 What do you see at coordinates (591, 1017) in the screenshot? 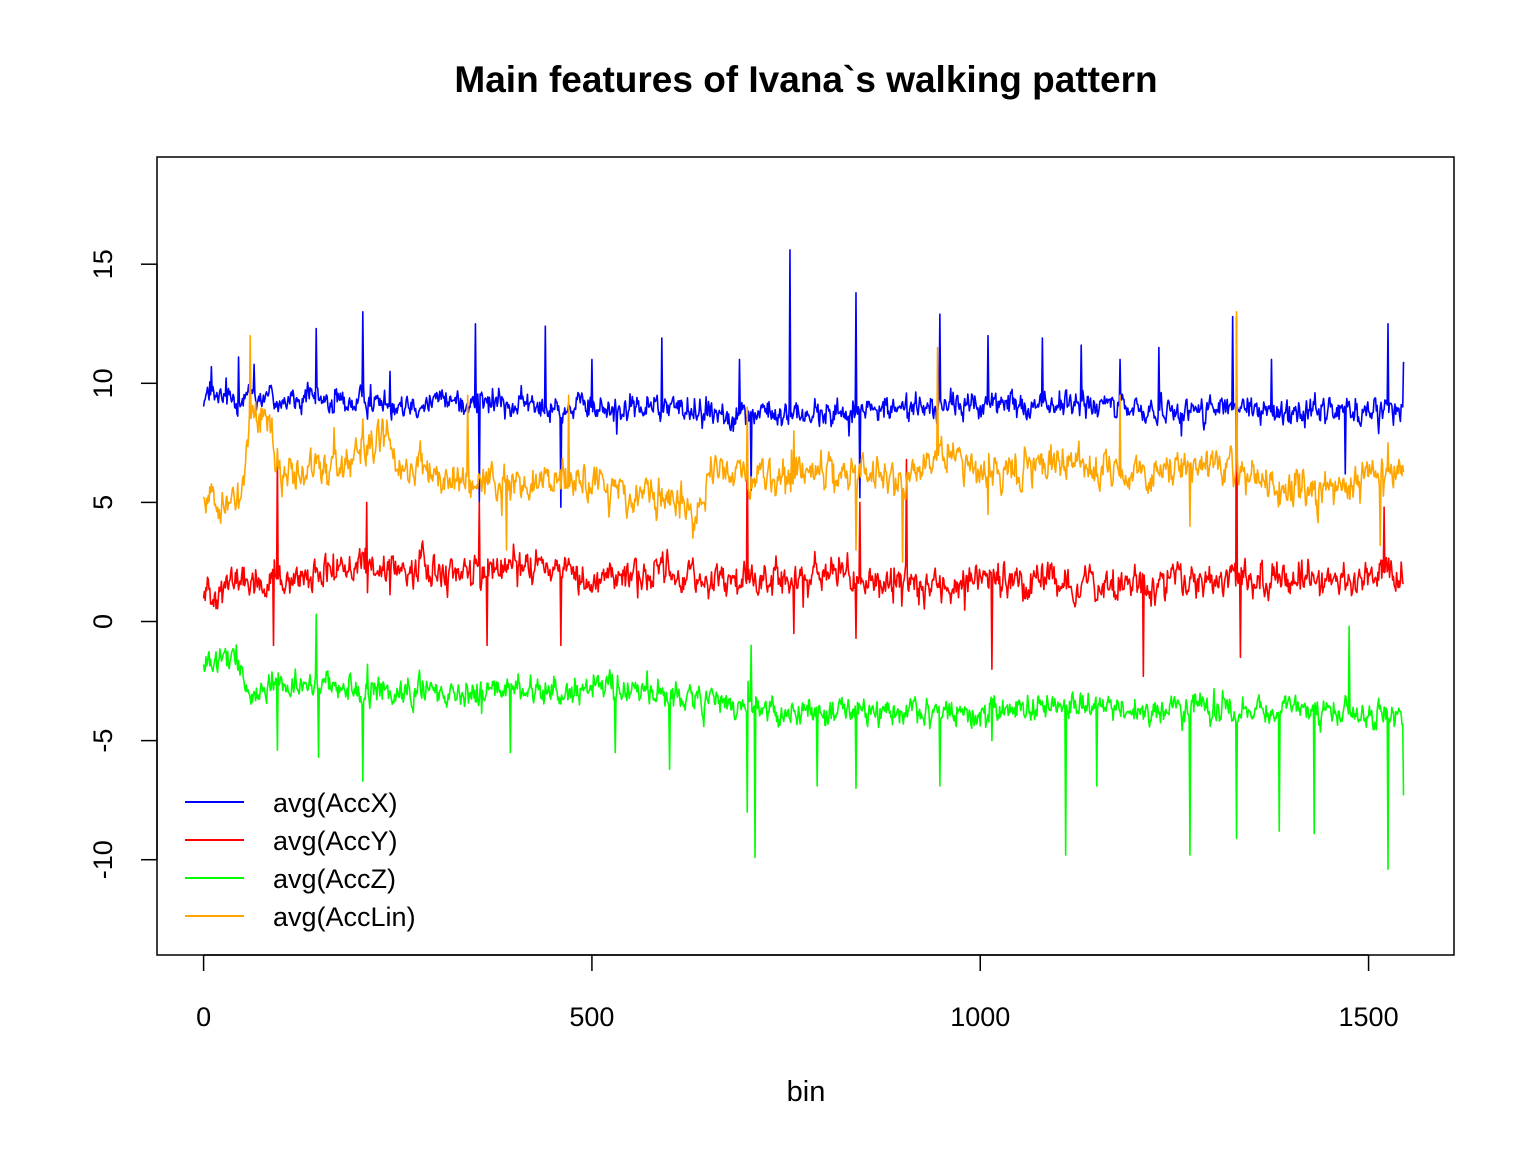
I see `x-tick-label: 500` at bounding box center [591, 1017].